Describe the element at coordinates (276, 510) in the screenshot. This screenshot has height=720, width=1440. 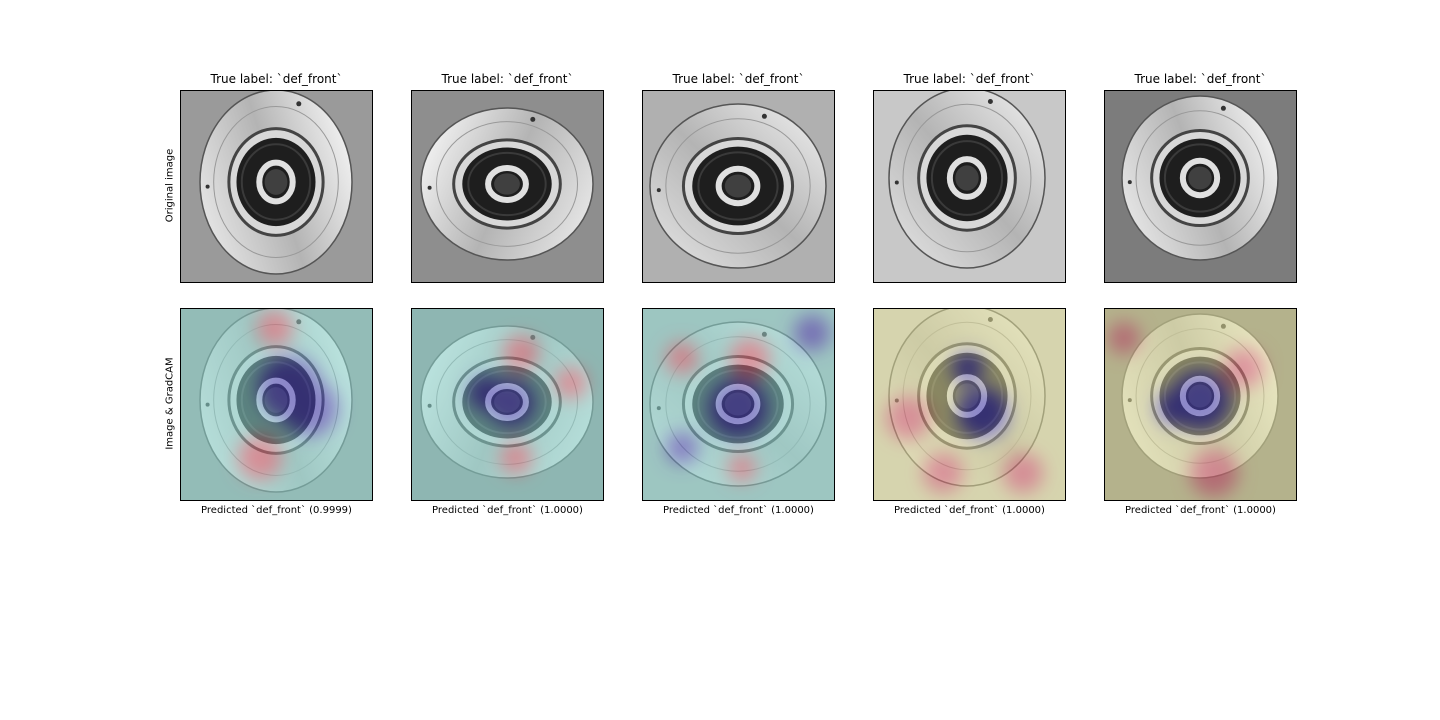
I see `prediction-label: Predicted `def_front` (0.9999)` at that location.